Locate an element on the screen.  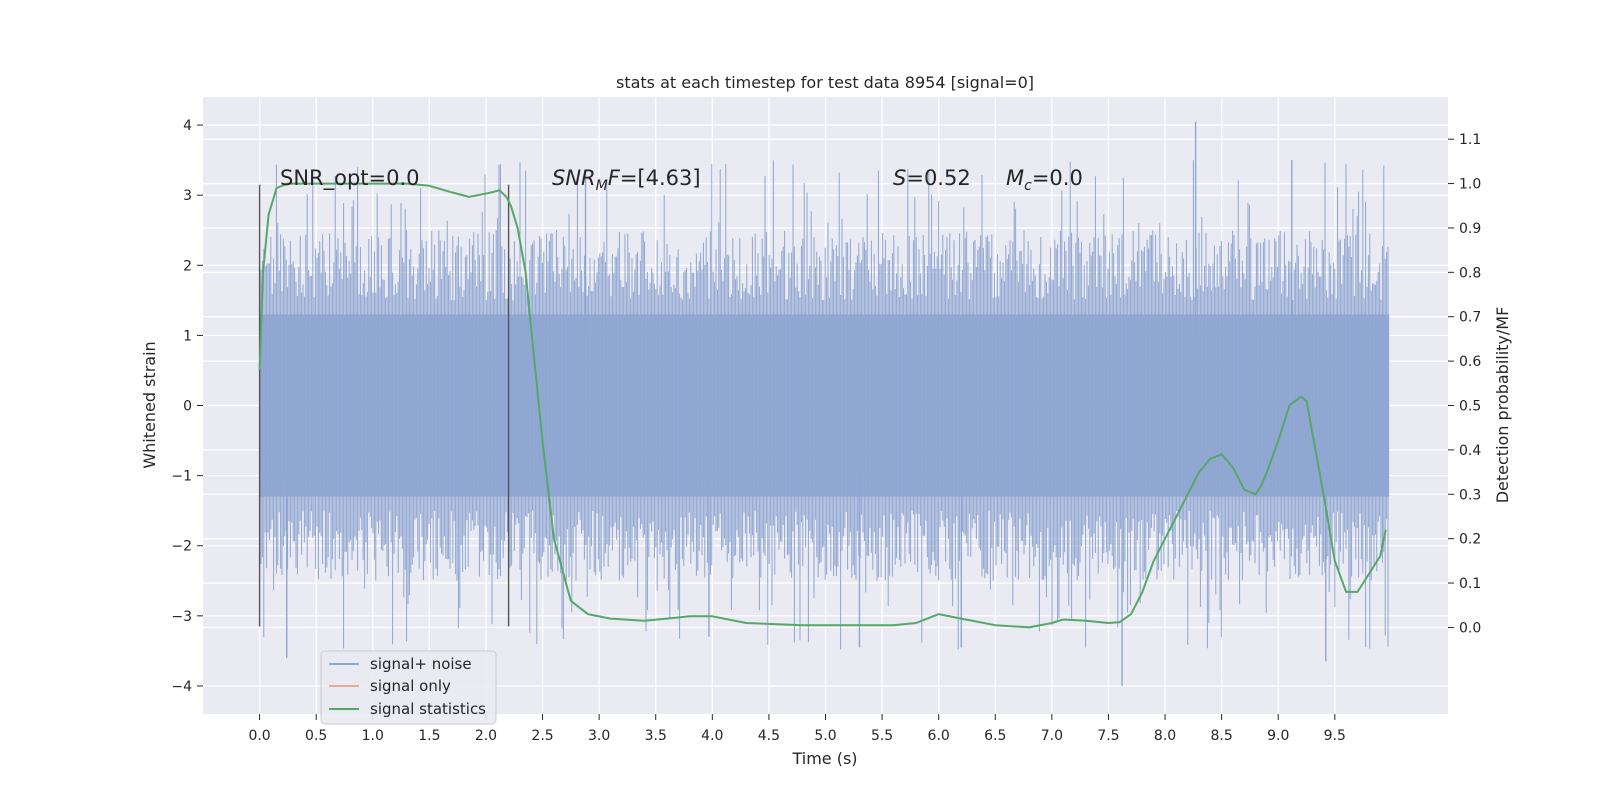
snr-mf-annotation: SNRMF=[4.63] is located at coordinates (626, 180).